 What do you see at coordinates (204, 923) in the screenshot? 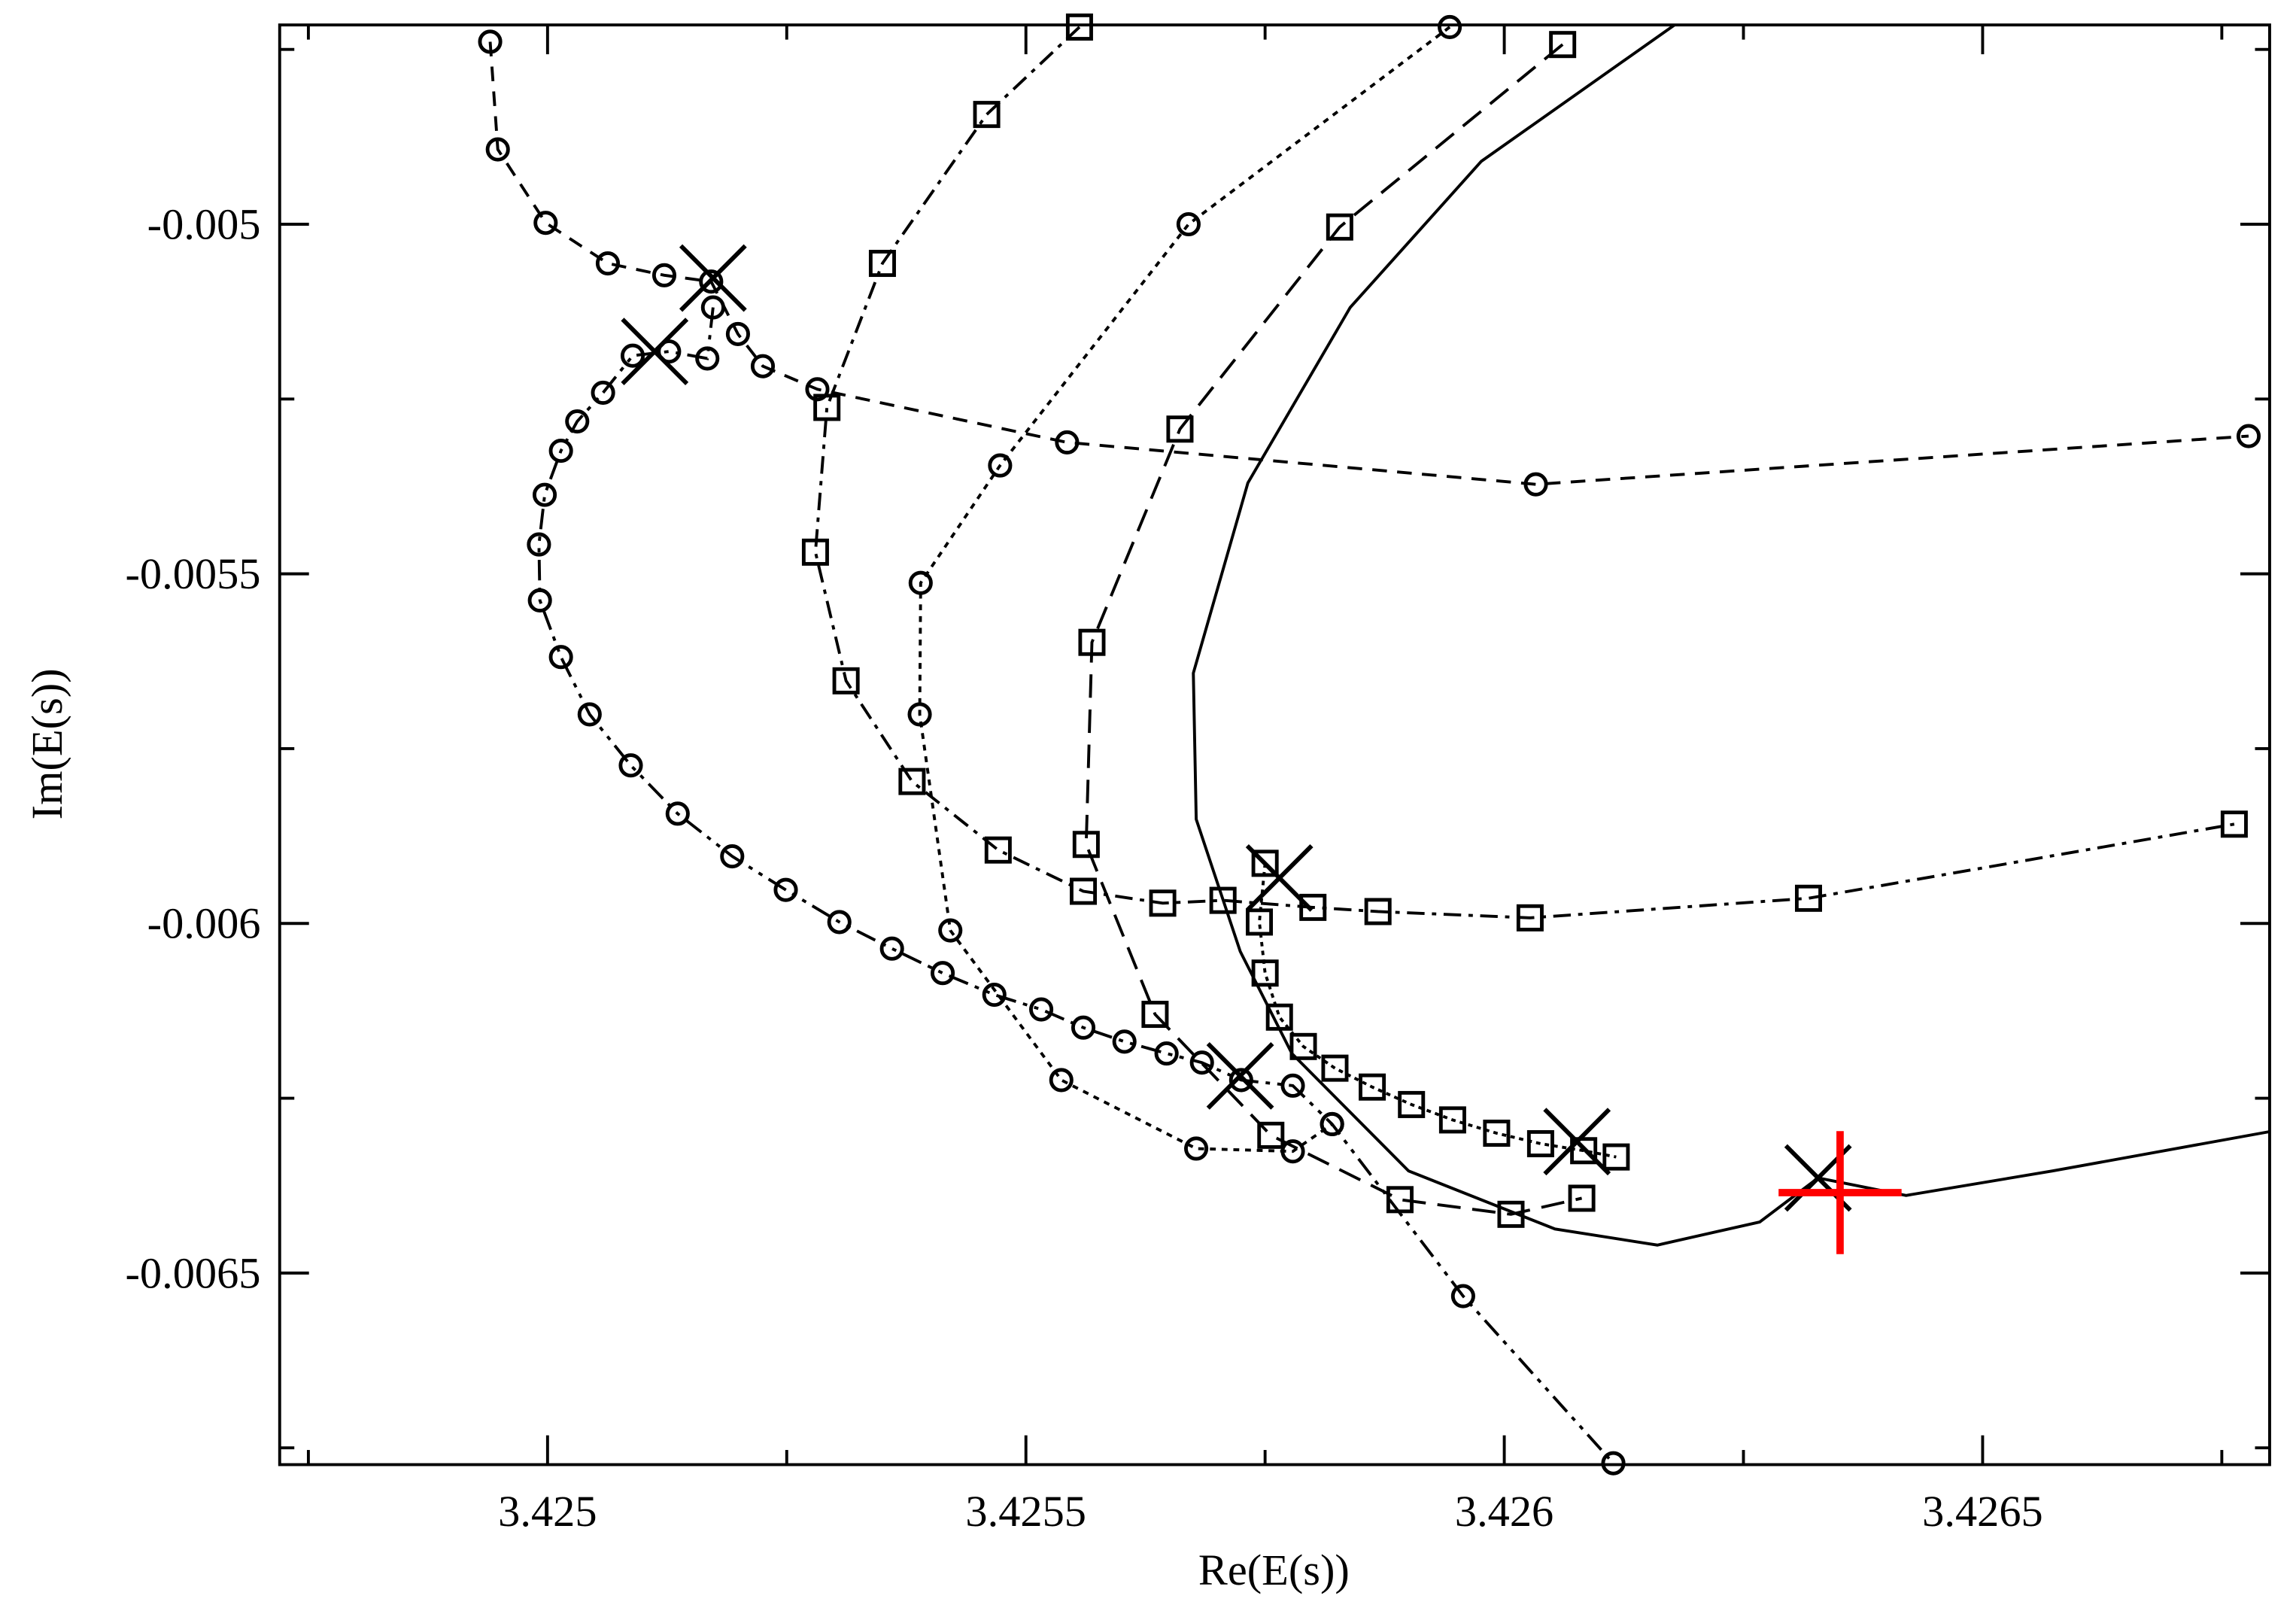
I see `y-tick-label: -0.006` at bounding box center [204, 923].